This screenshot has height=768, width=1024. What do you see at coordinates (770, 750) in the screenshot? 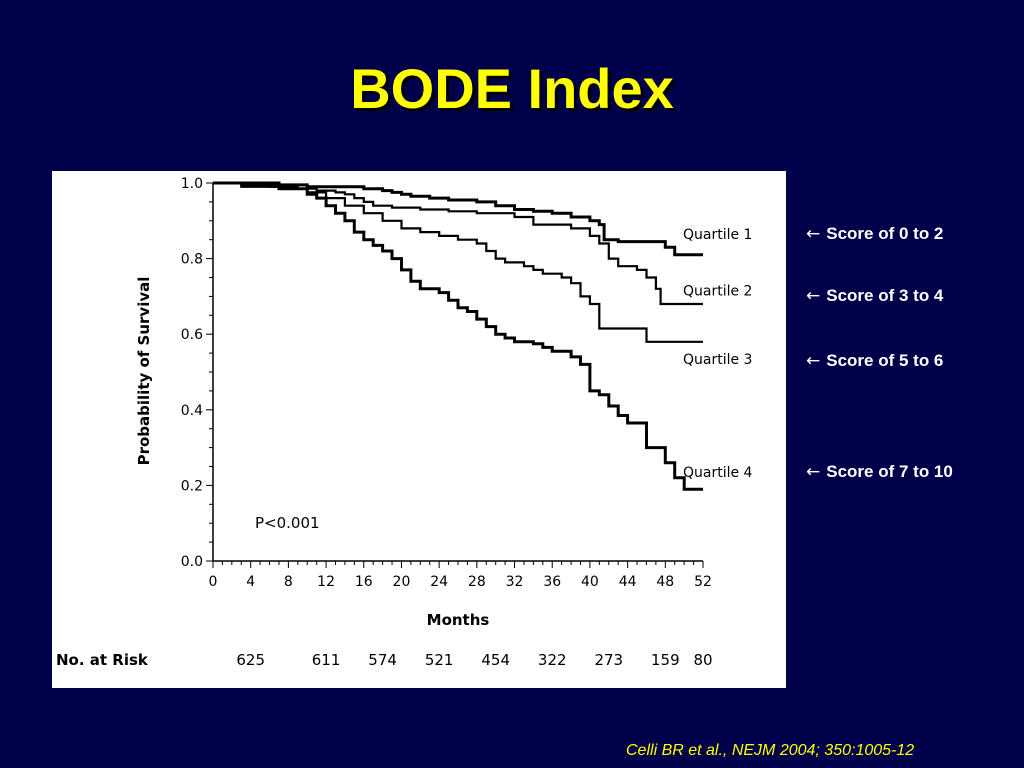
I see `citation: Celli BR et al., NEJM 2004; 350:1005-12` at bounding box center [770, 750].